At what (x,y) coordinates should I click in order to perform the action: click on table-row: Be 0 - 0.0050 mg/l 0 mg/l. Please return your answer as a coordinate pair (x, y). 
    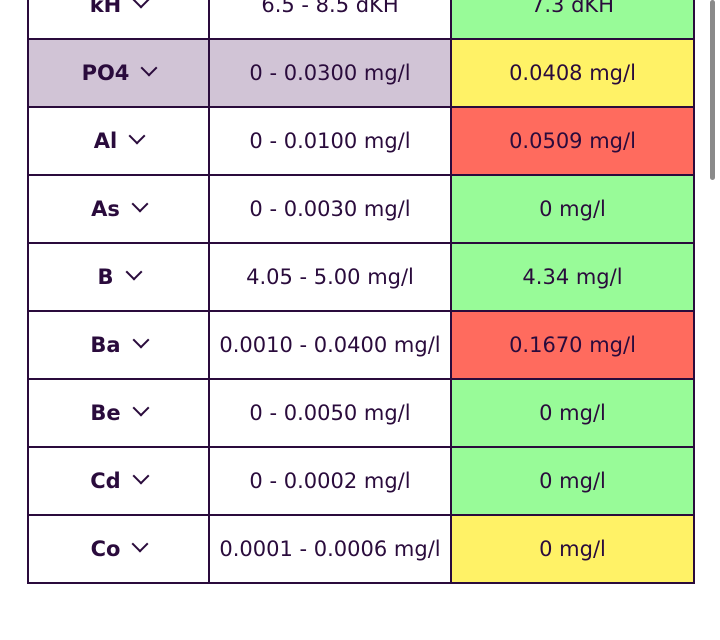
    Looking at the image, I should click on (361, 413).